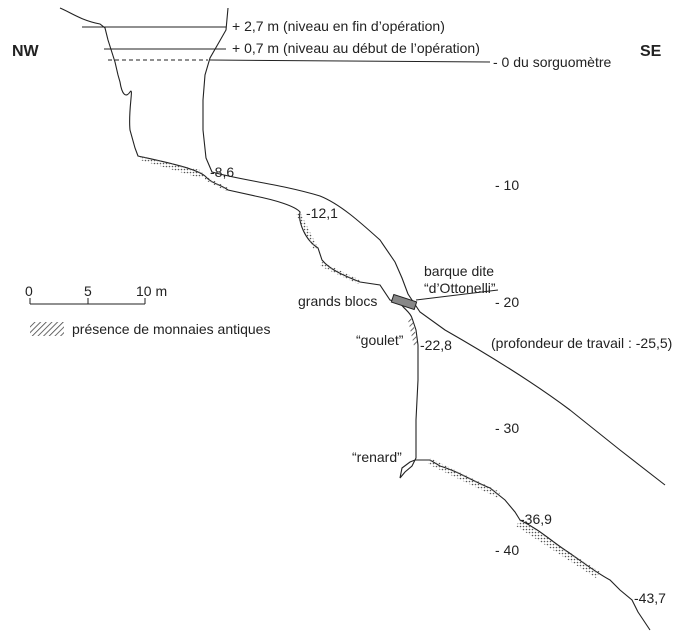 This screenshot has height=636, width=691. Describe the element at coordinates (581, 343) in the screenshot. I see `work-depth-label: (profondeur de travail : -25,5)` at that location.